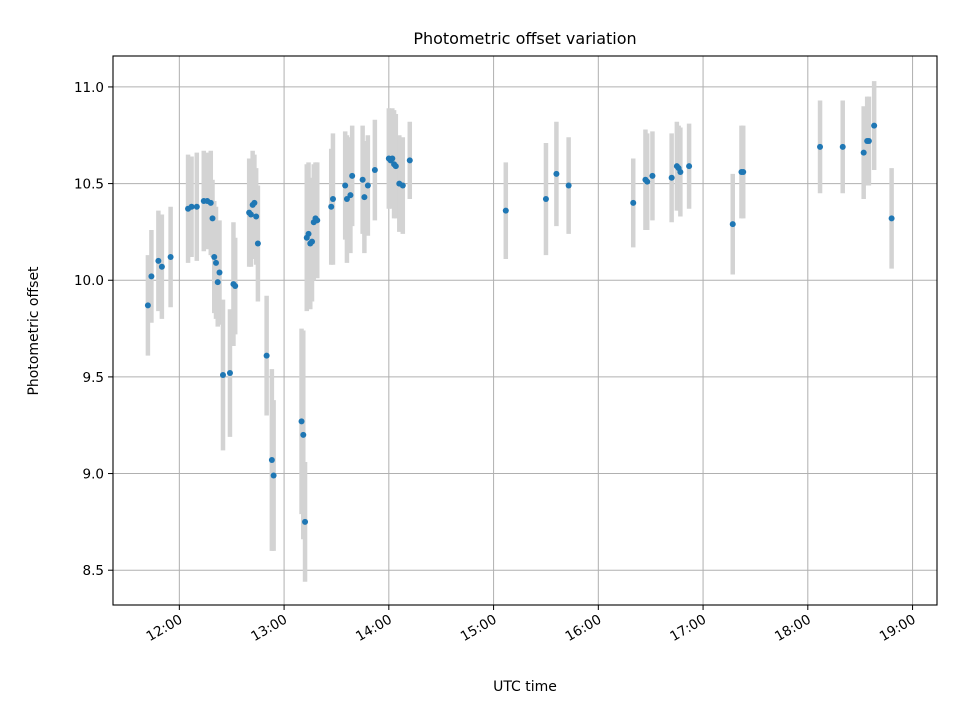 Image resolution: width=960 pixels, height=720 pixels. I want to click on y-tick-label: 9.5, so click(93, 378).